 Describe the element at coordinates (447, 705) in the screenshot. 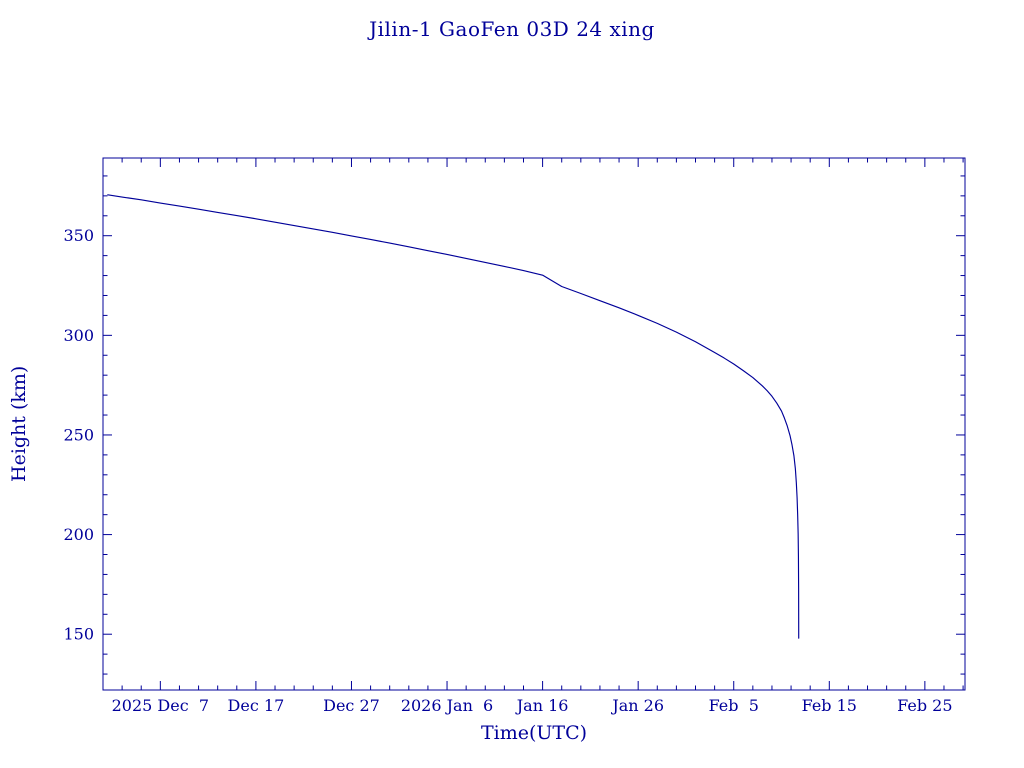

I see `x-tick-label: 2026 Jan 6` at that location.